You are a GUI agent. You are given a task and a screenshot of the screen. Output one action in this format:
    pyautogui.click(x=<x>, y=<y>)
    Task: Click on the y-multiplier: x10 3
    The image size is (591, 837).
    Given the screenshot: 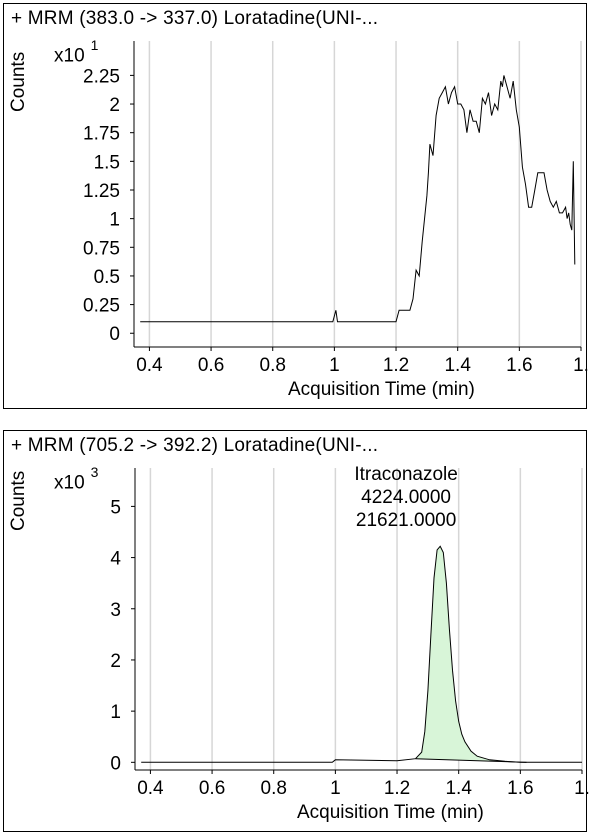 What is the action you would take?
    pyautogui.click(x=76, y=479)
    